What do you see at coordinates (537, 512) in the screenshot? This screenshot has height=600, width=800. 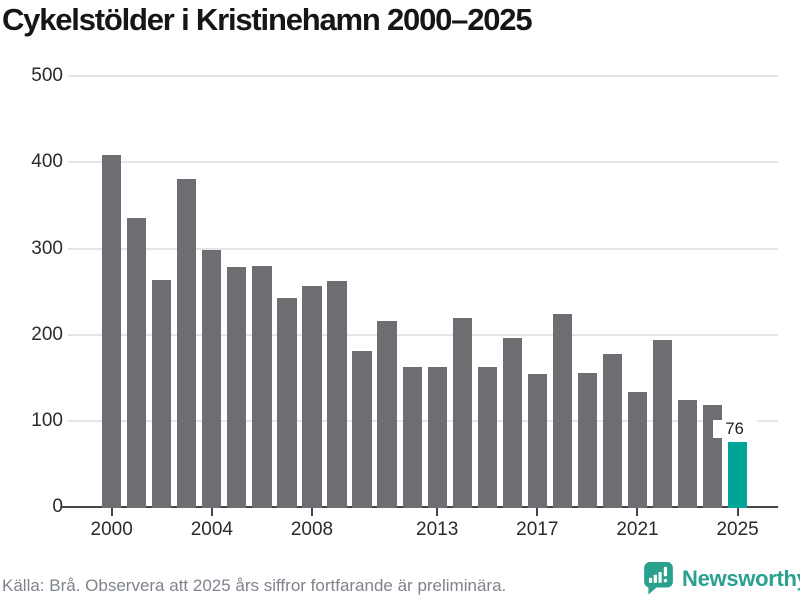 I see `x-axis-tick-2017` at bounding box center [537, 512].